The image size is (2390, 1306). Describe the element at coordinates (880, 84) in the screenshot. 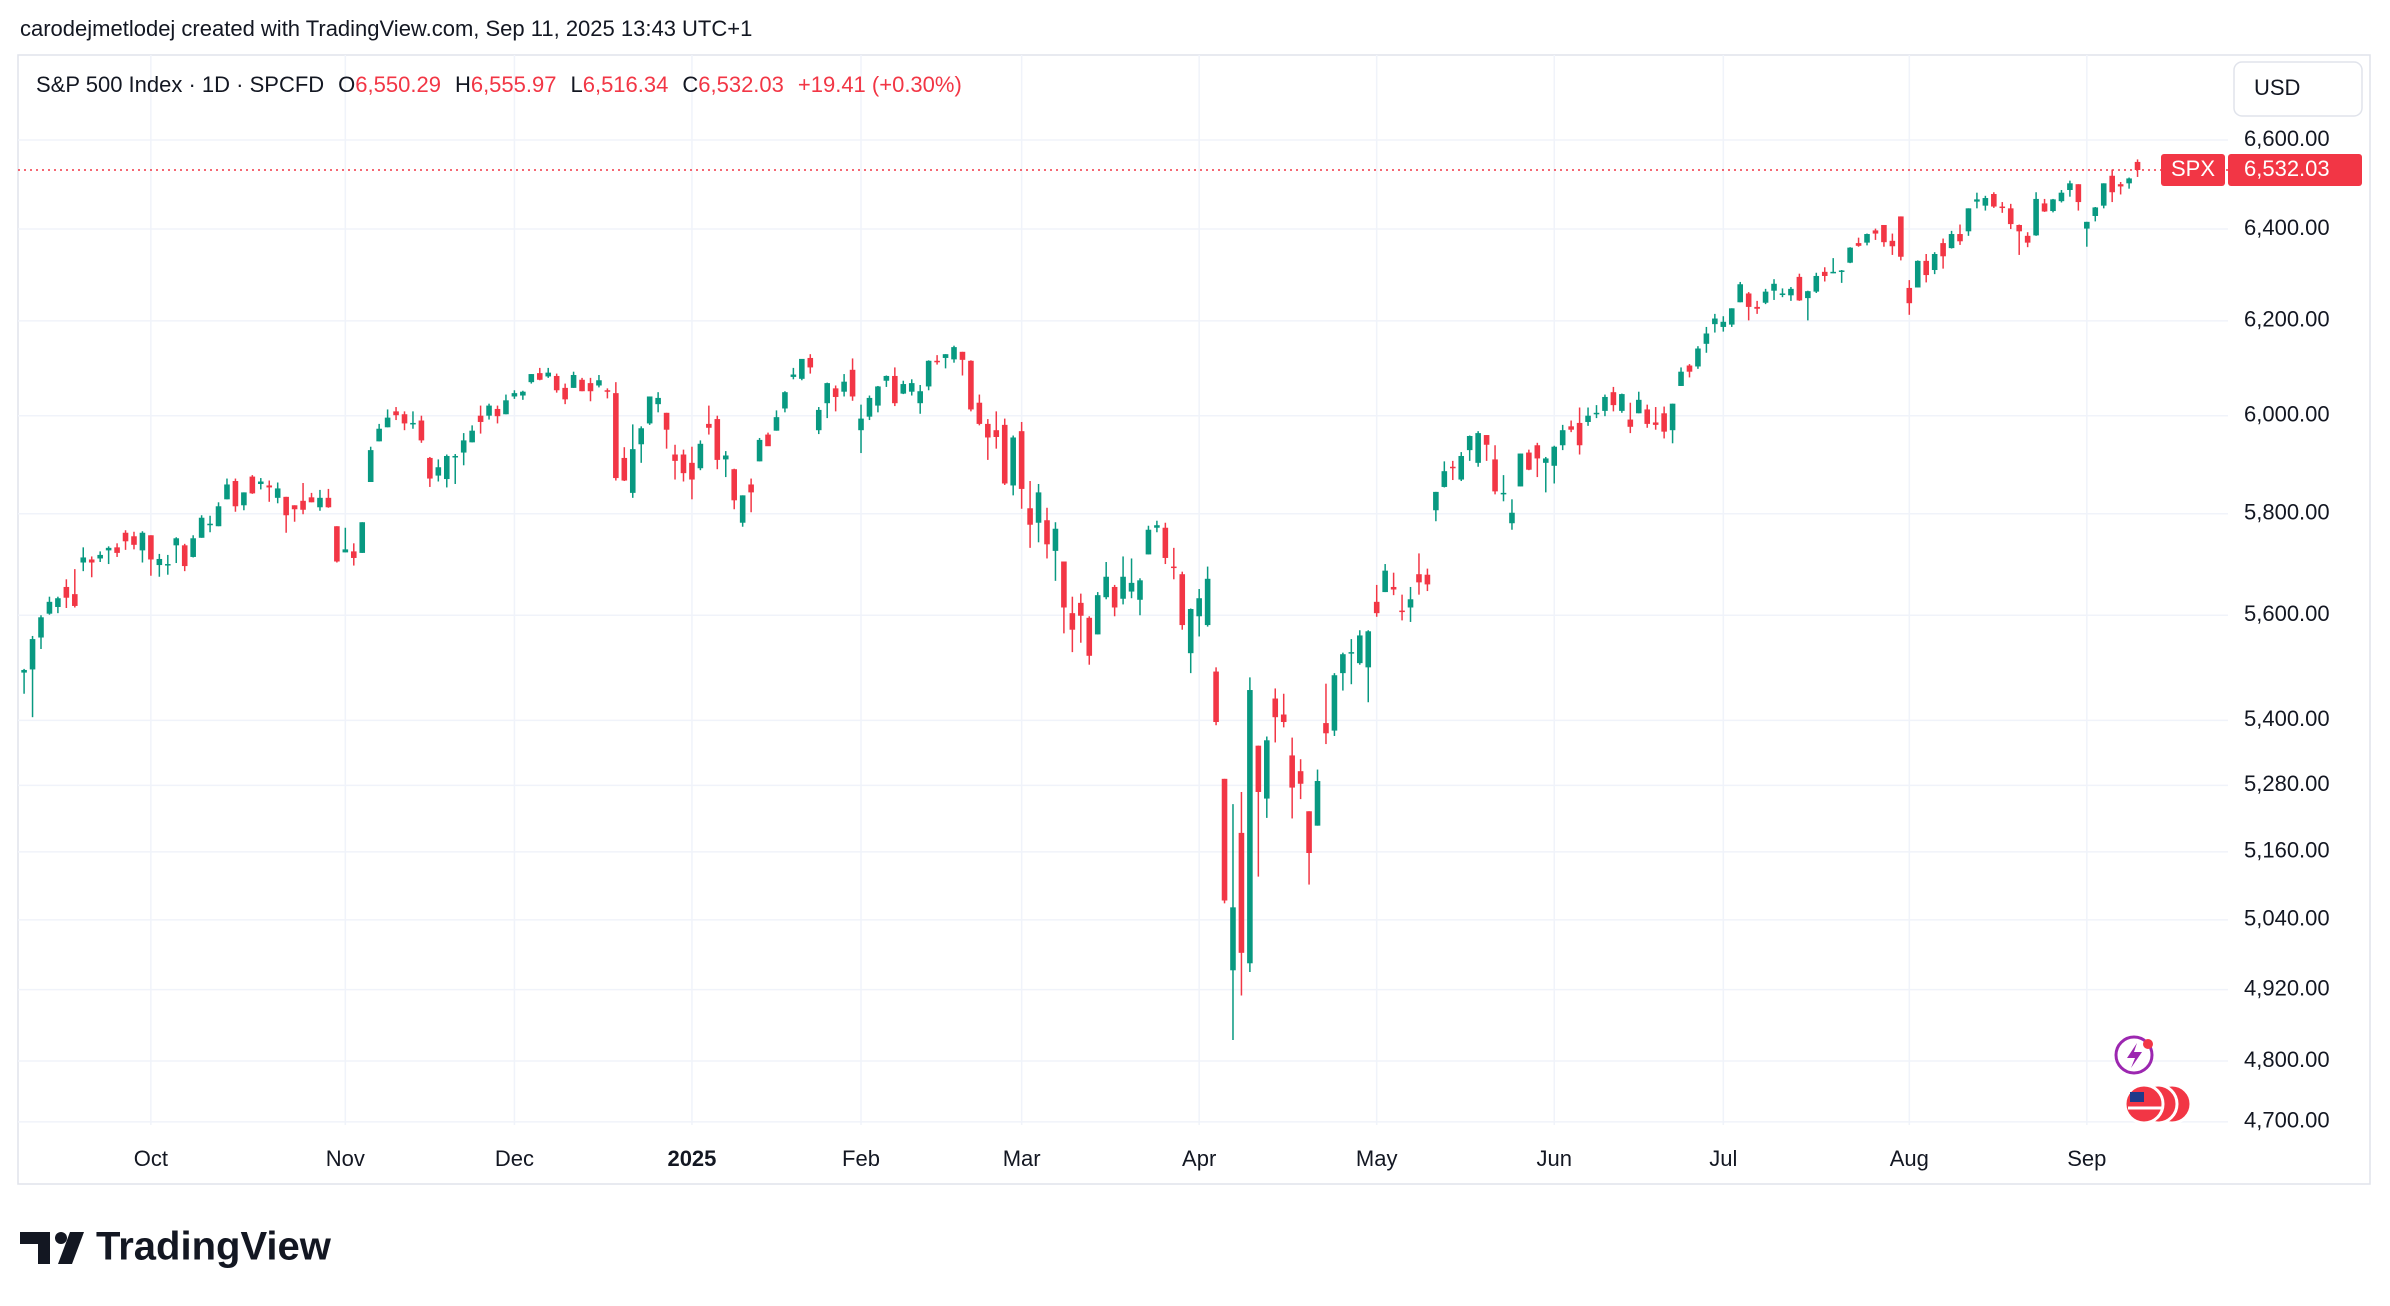

I see `change: +19.41 (+0.30%)` at that location.